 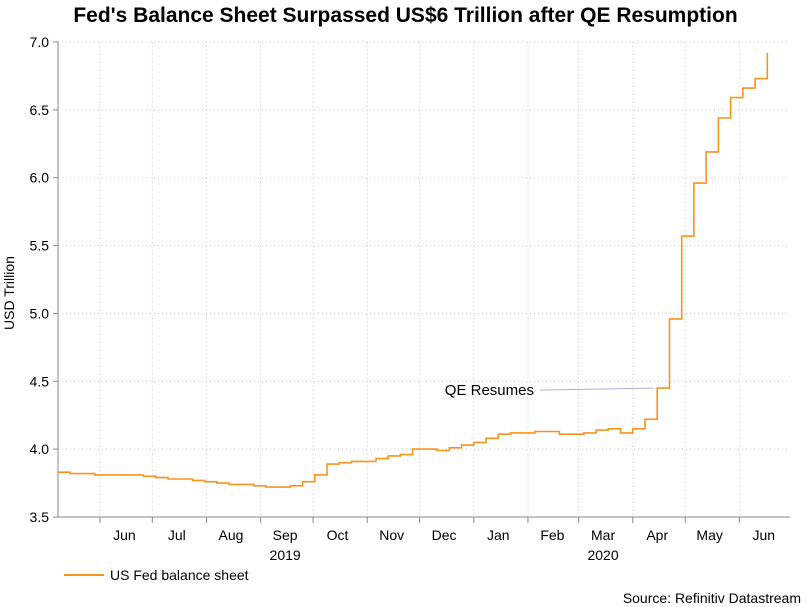 What do you see at coordinates (657, 535) in the screenshot?
I see `x-tick-label: Apr` at bounding box center [657, 535].